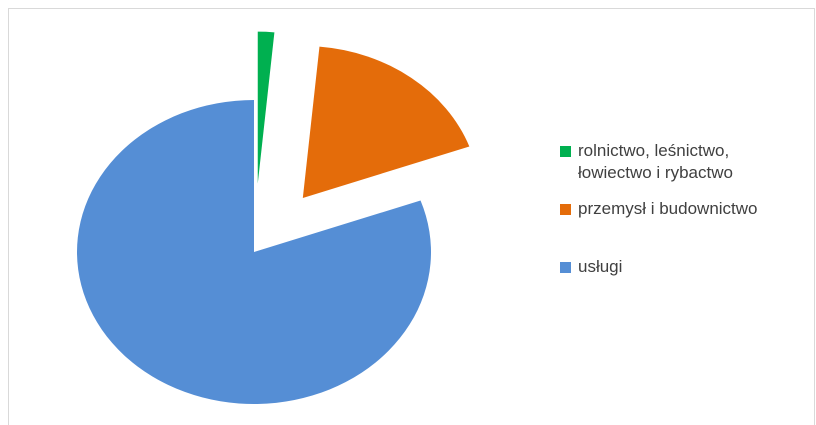 This screenshot has width=816, height=425. I want to click on legend-label: przemysł i budownictwo, so click(668, 208).